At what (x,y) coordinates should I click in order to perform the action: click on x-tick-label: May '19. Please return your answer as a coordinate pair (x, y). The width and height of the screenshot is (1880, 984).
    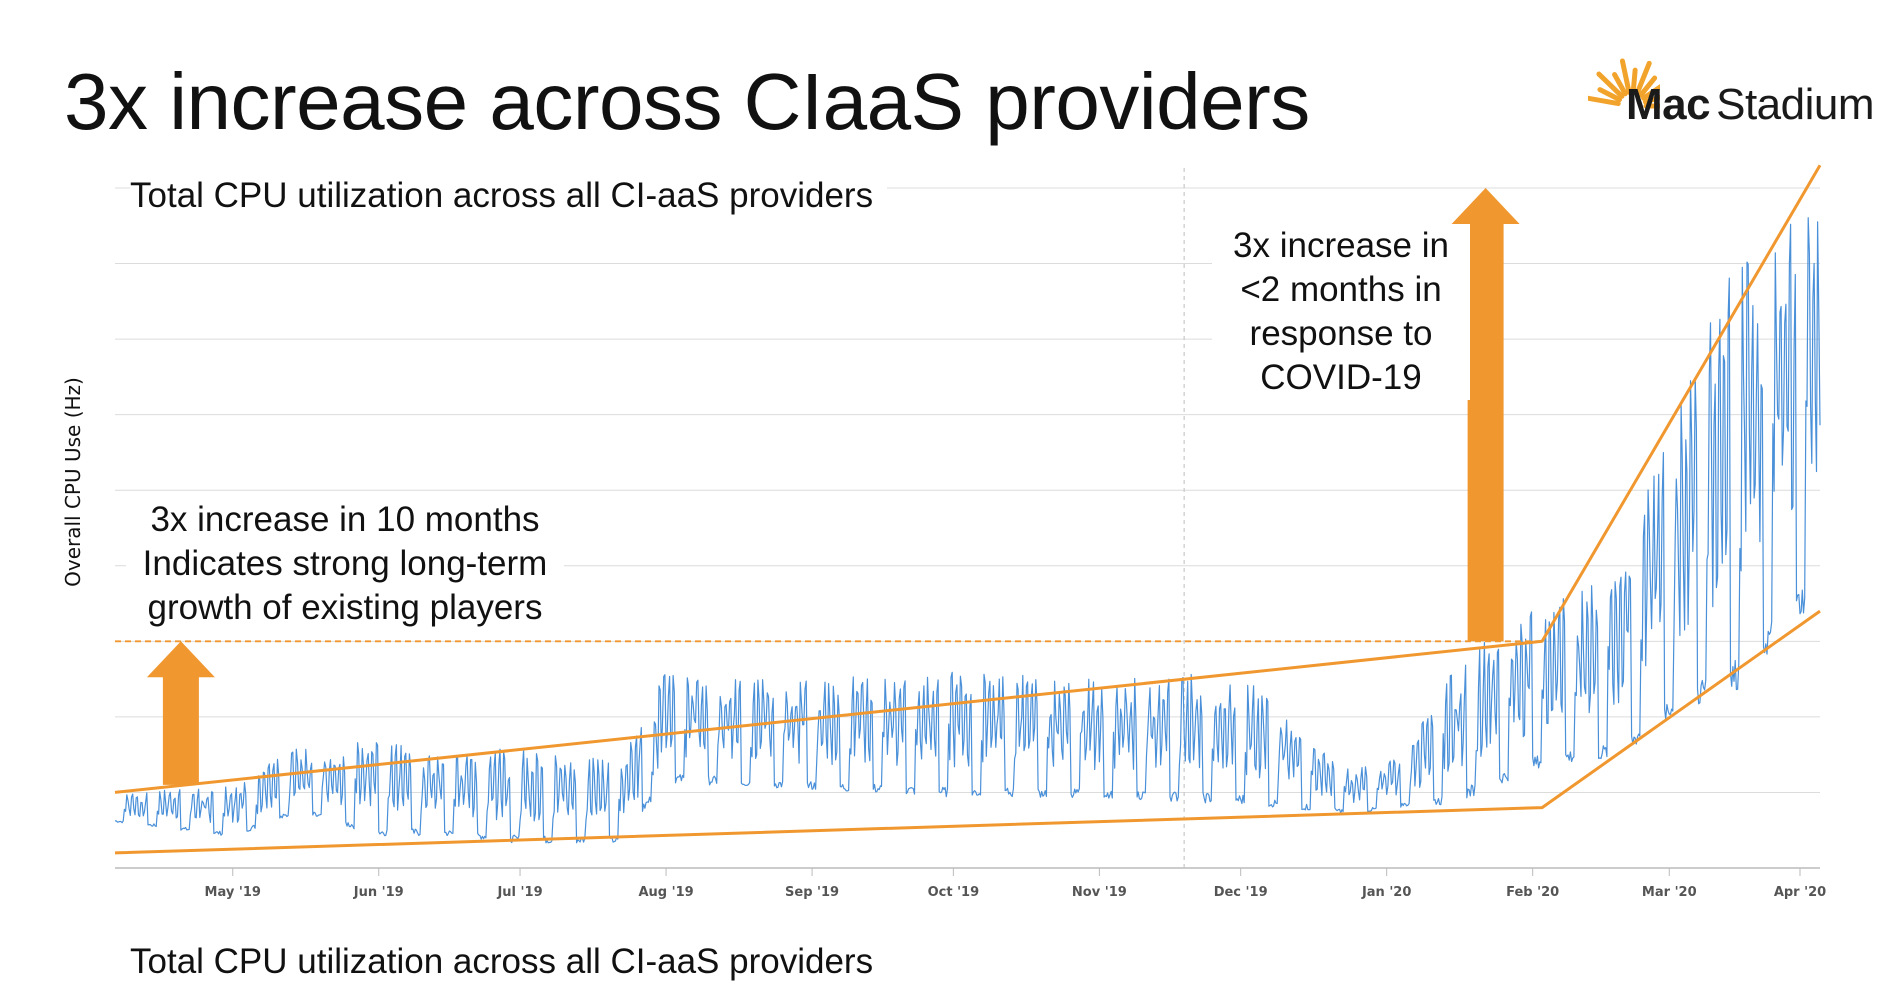
    Looking at the image, I should click on (233, 892).